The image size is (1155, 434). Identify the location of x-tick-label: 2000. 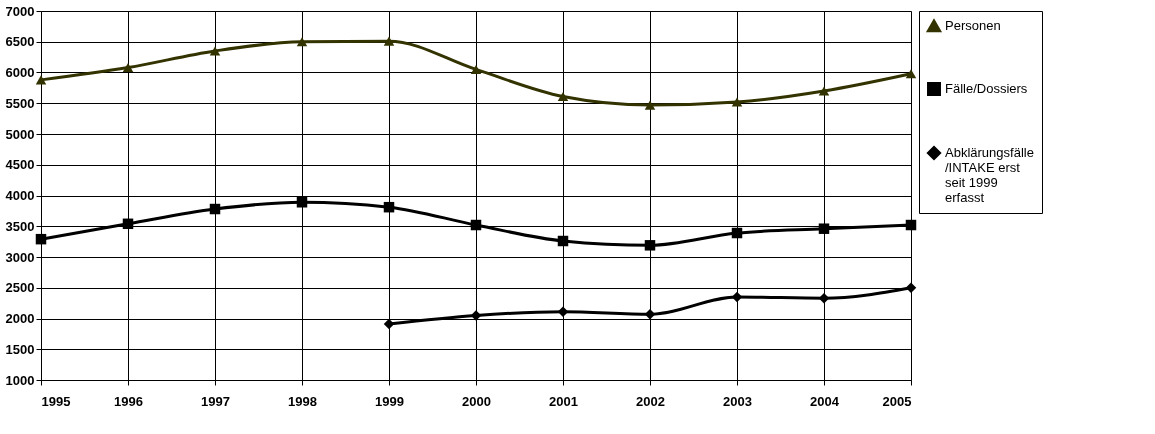
(476, 401).